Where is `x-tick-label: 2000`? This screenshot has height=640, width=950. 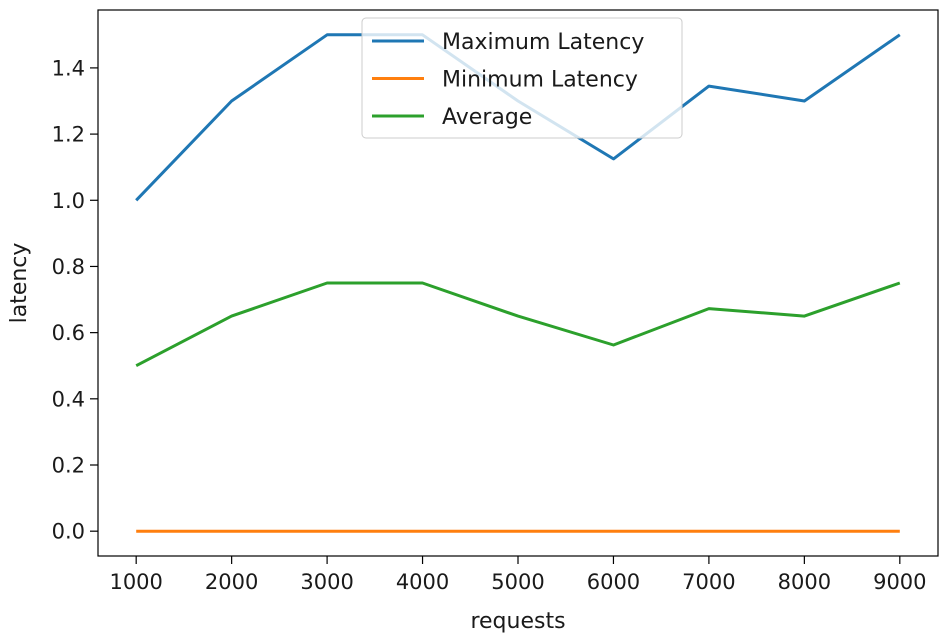 x-tick-label: 2000 is located at coordinates (231, 582).